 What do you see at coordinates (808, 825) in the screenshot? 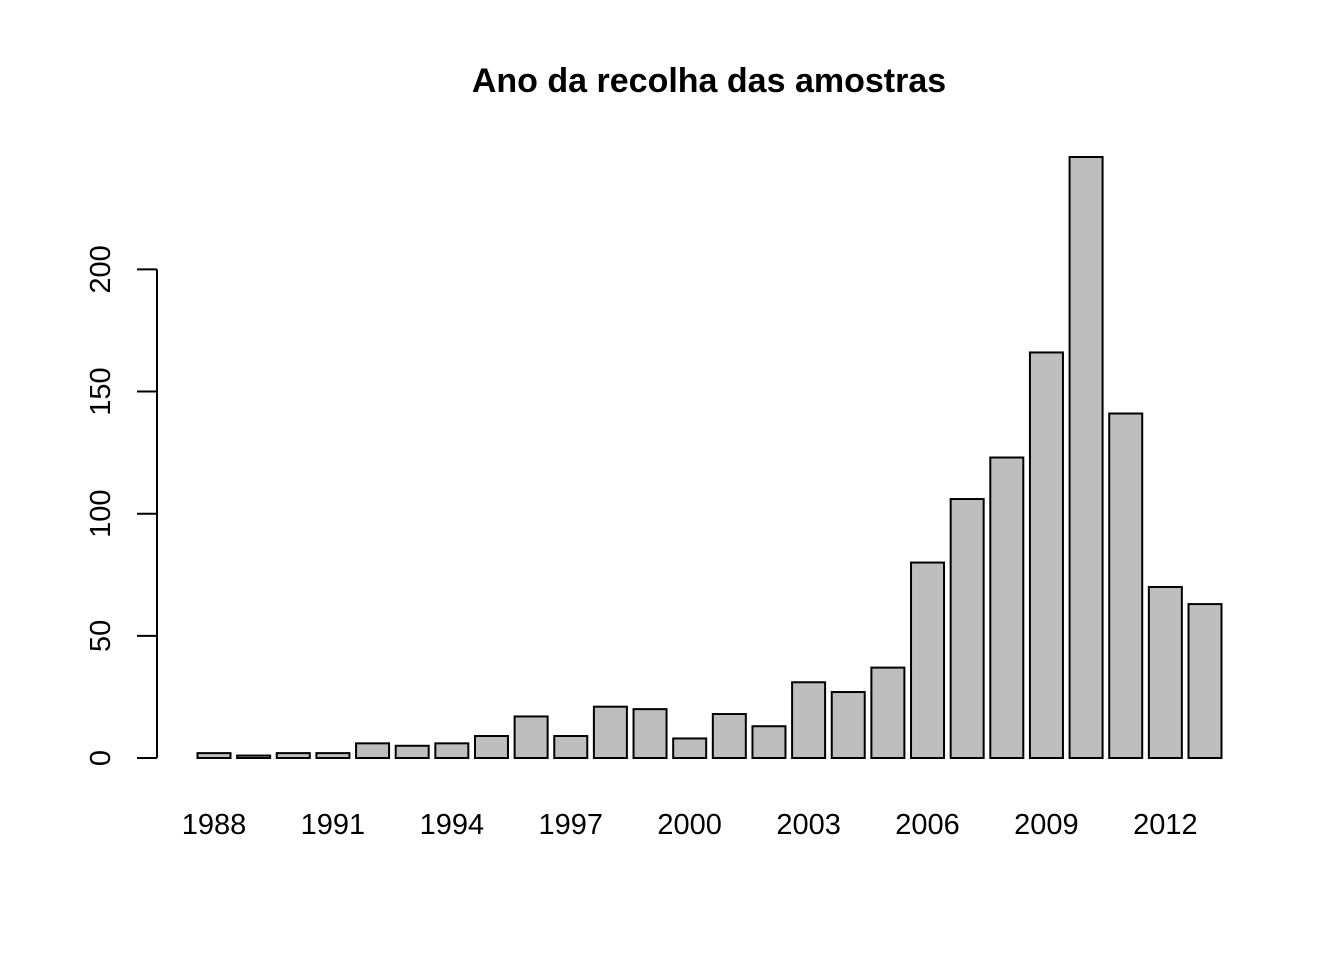
I see `x-tick-label: 2003` at bounding box center [808, 825].